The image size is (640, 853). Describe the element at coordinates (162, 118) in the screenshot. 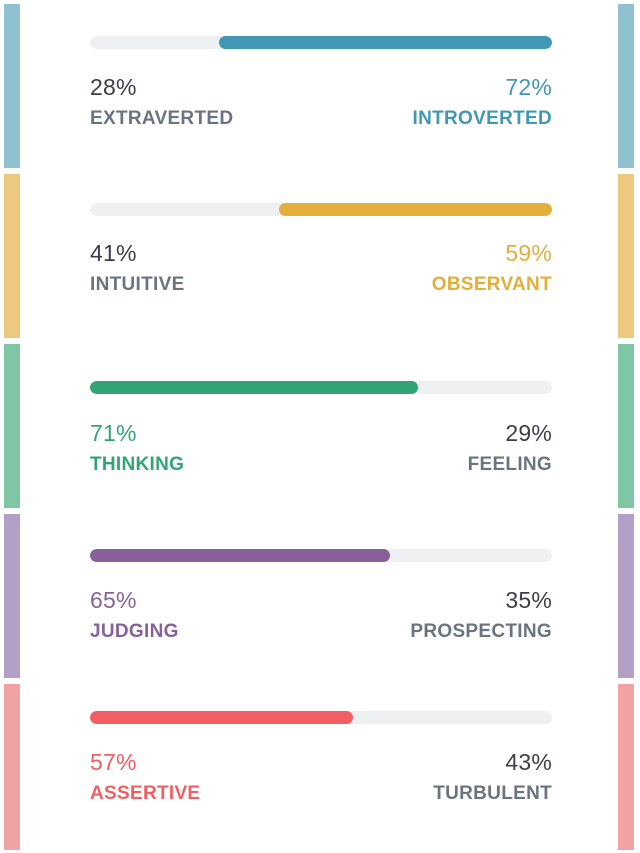

I see `left-trait-label: EXTRAVERTED` at that location.